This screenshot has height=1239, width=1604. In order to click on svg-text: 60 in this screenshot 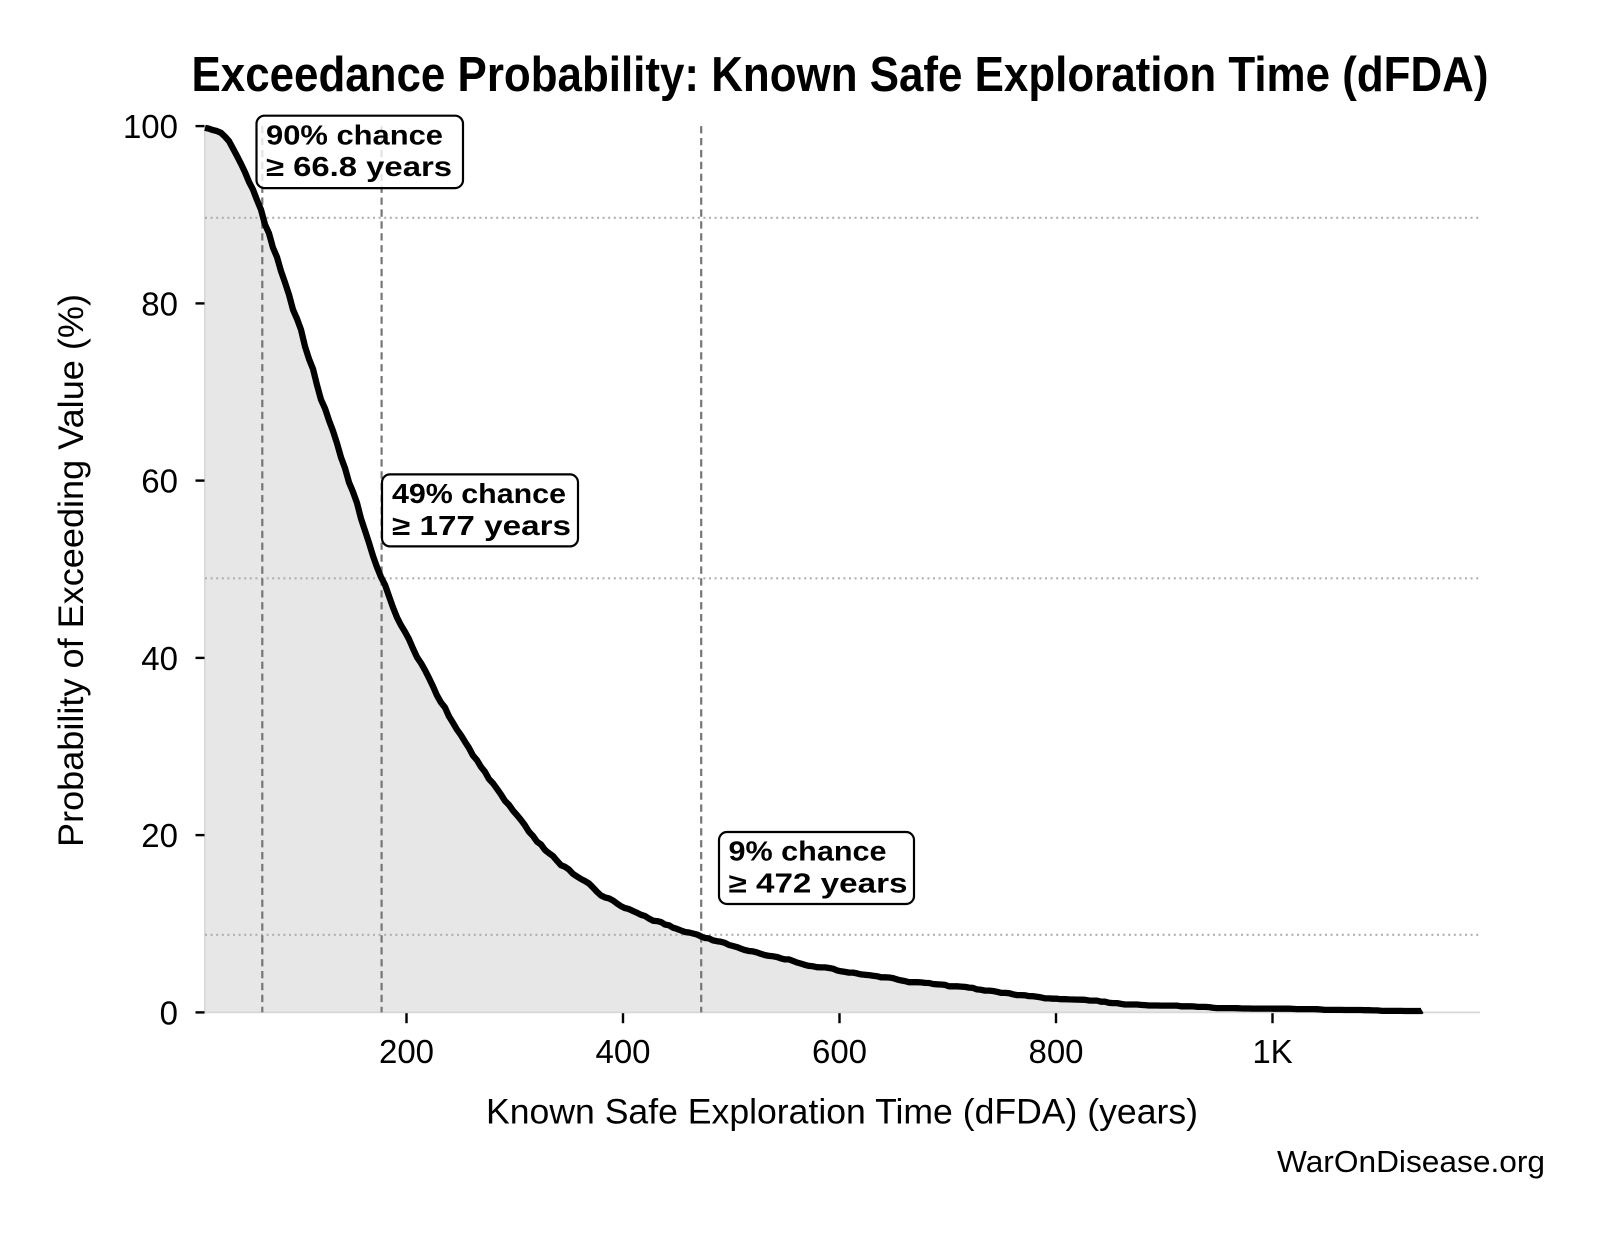, I will do `click(159, 481)`.